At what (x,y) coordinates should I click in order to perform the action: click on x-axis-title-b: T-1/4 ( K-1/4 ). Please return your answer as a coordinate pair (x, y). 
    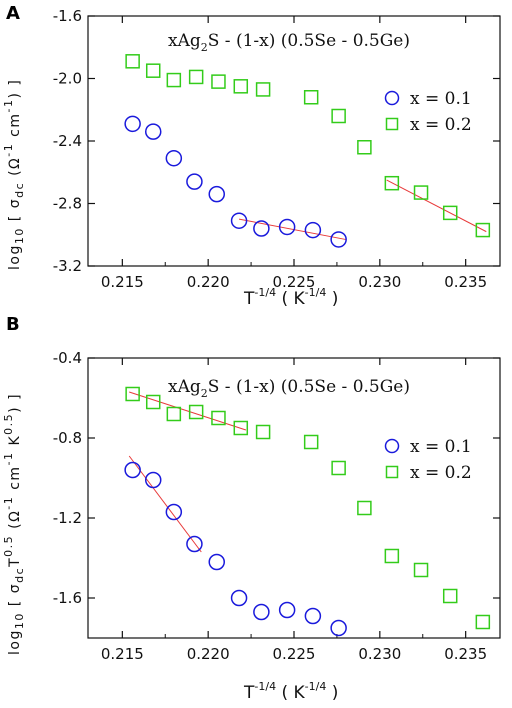
    Looking at the image, I should click on (290, 691).